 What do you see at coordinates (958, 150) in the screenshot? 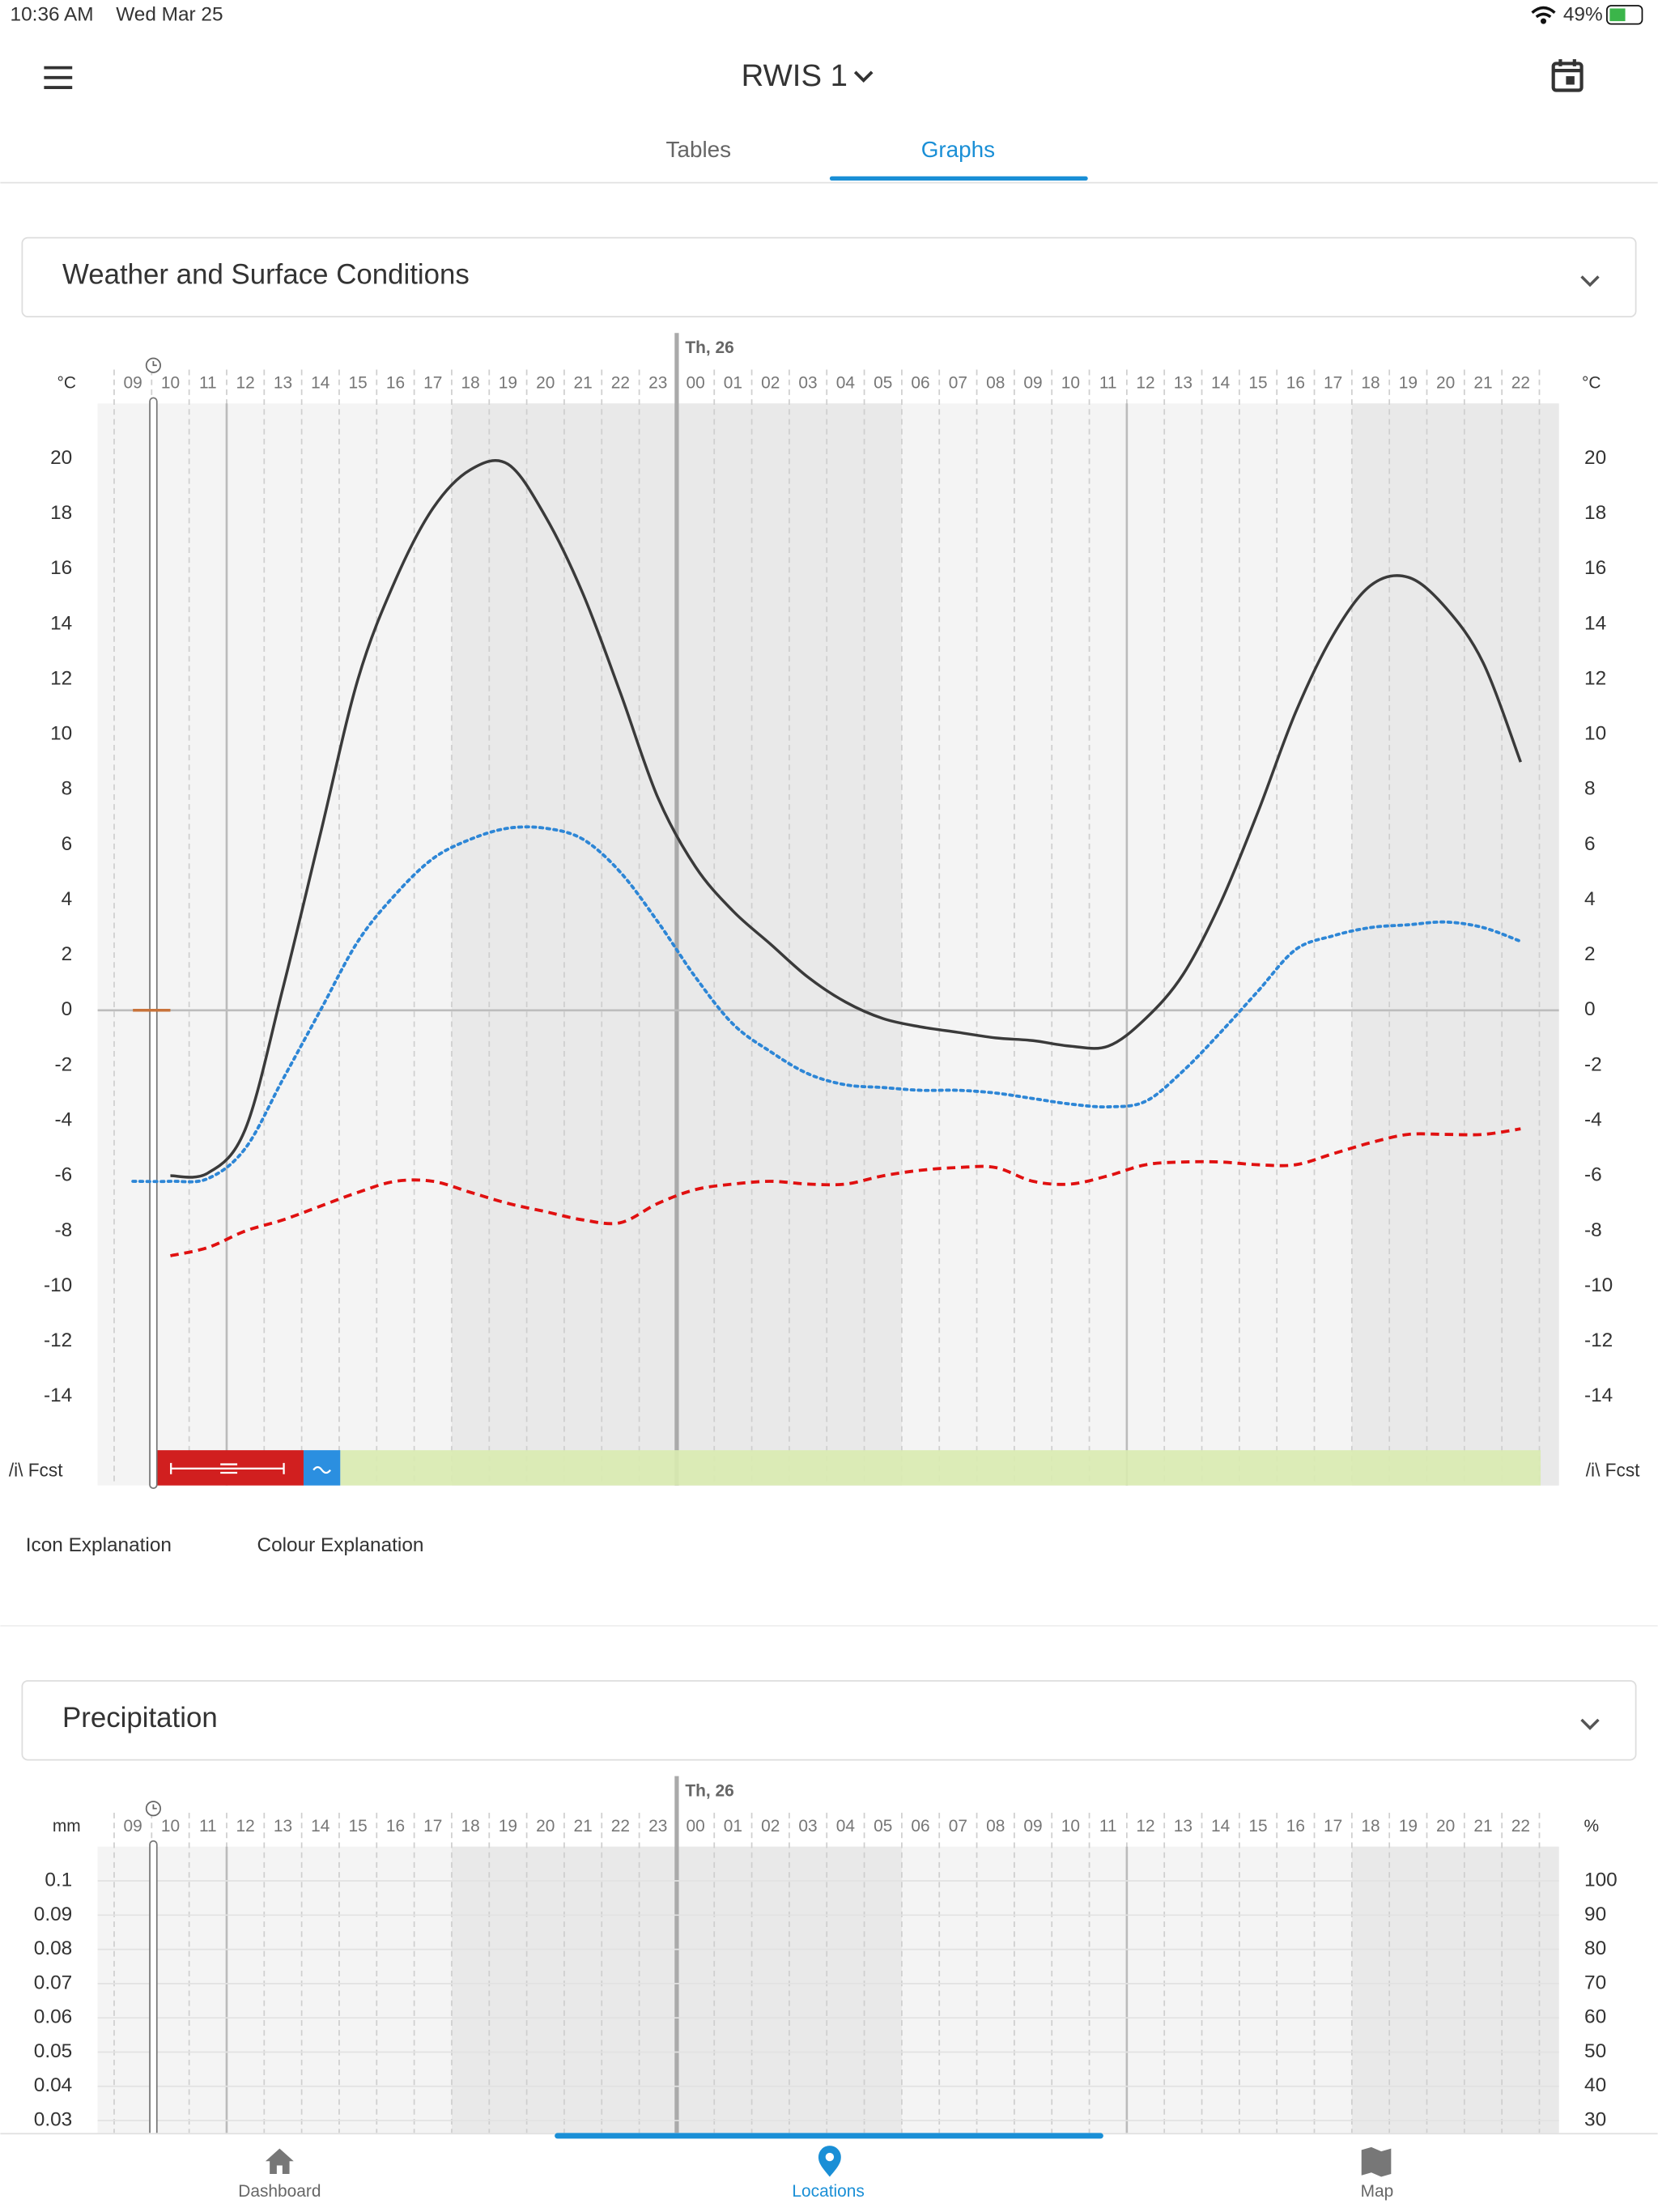
I see `tab-active: Graphs` at bounding box center [958, 150].